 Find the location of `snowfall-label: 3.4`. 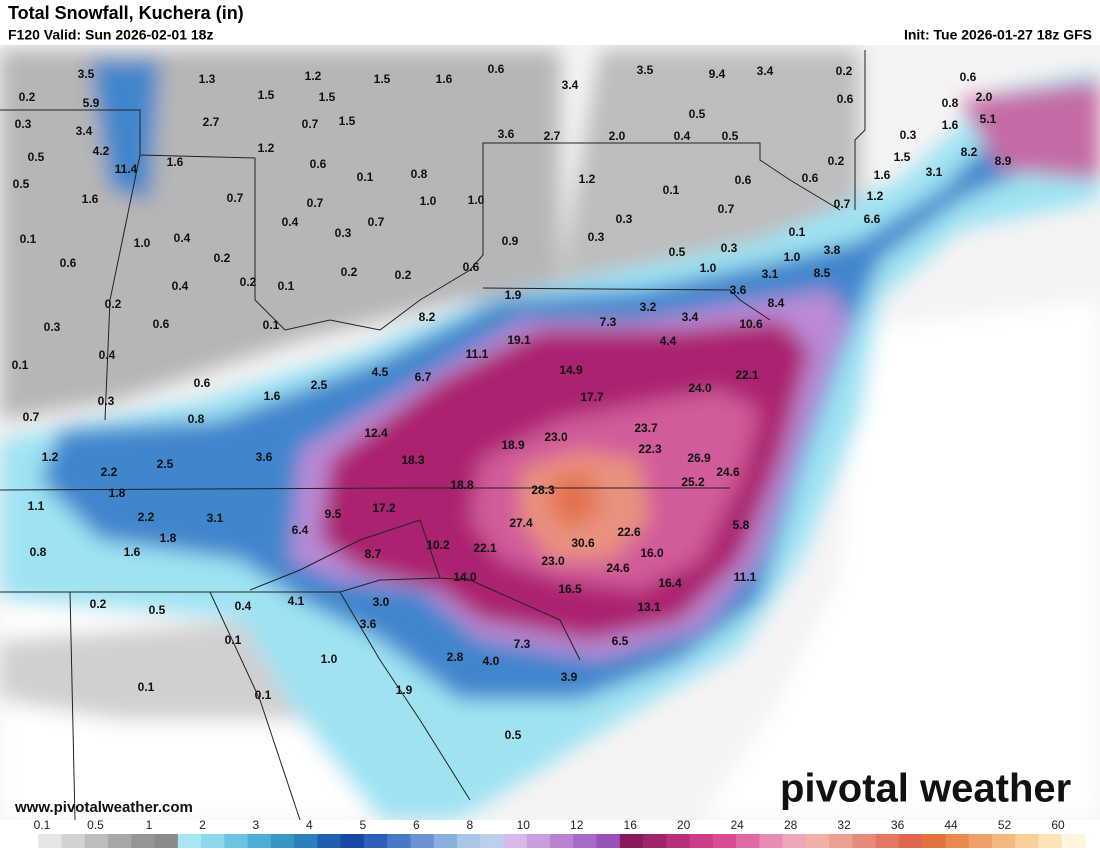

snowfall-label: 3.4 is located at coordinates (84, 131).